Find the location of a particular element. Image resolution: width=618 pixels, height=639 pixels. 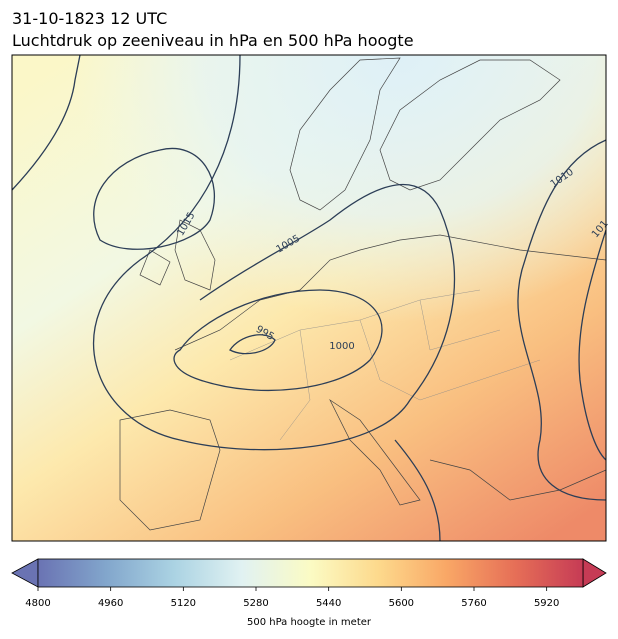

colorbar-tick-label: 5440 is located at coordinates (328, 603).